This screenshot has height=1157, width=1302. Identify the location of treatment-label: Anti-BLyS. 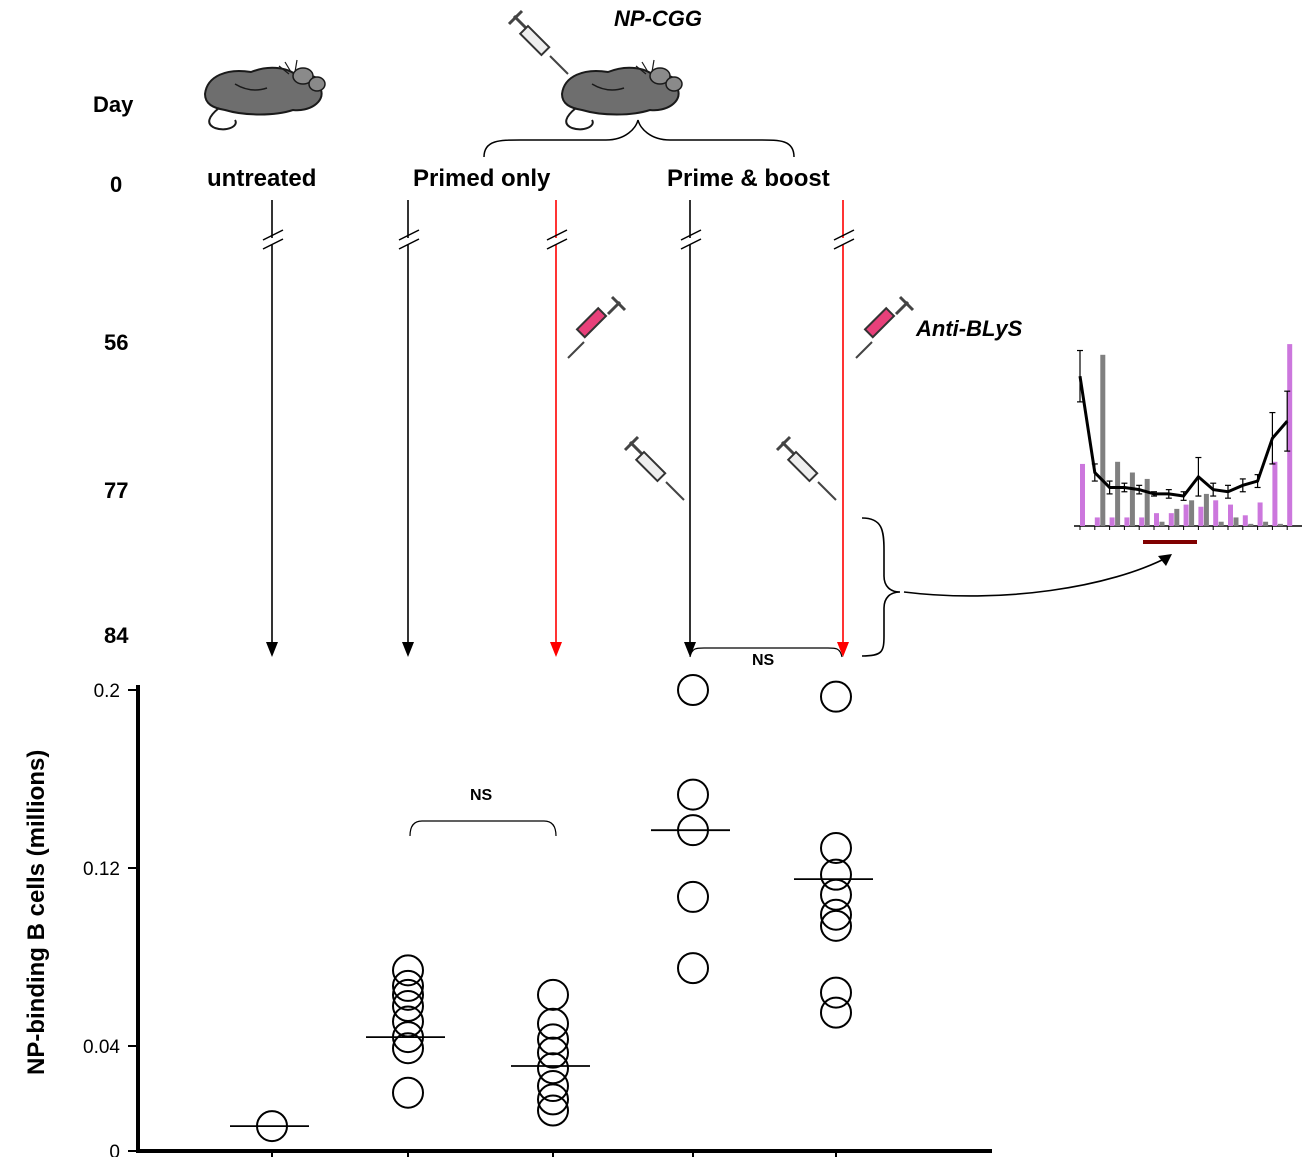
(969, 328).